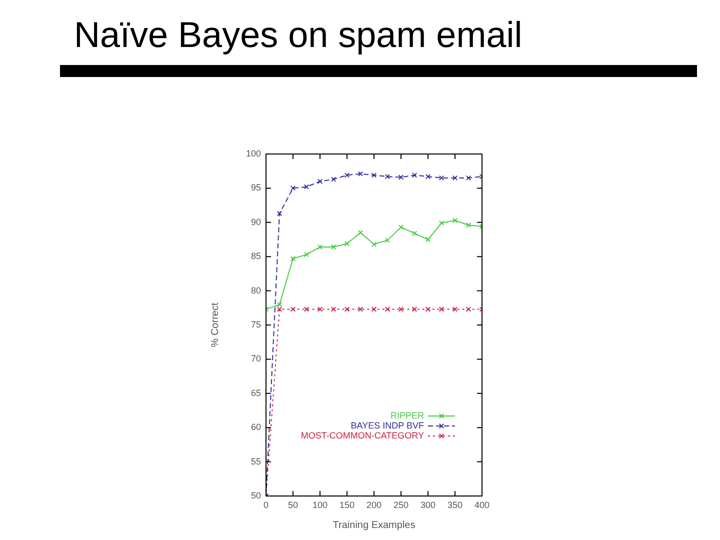 This screenshot has width=720, height=540. Describe the element at coordinates (215, 325) in the screenshot. I see `y-axis-title: % Correct` at that location.